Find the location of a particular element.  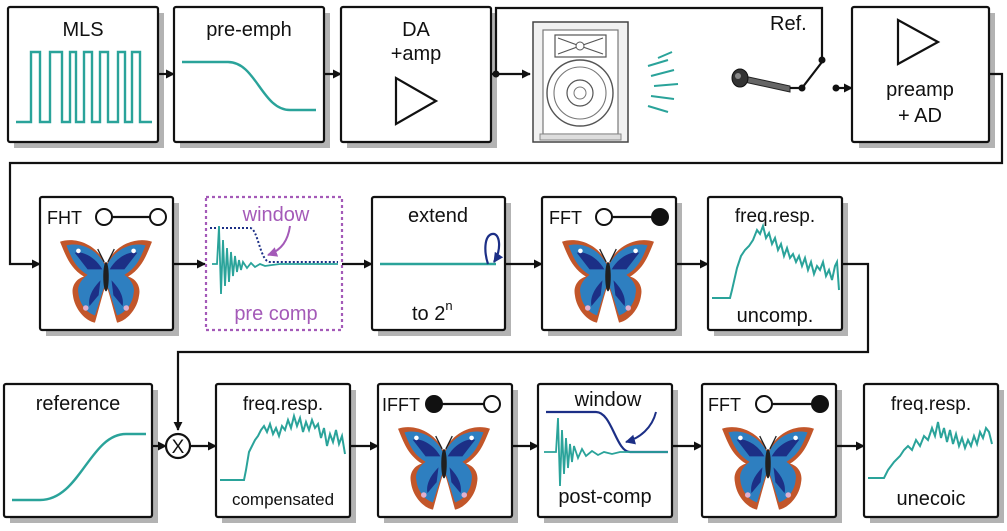

reference-block: reference is located at coordinates (78, 450).